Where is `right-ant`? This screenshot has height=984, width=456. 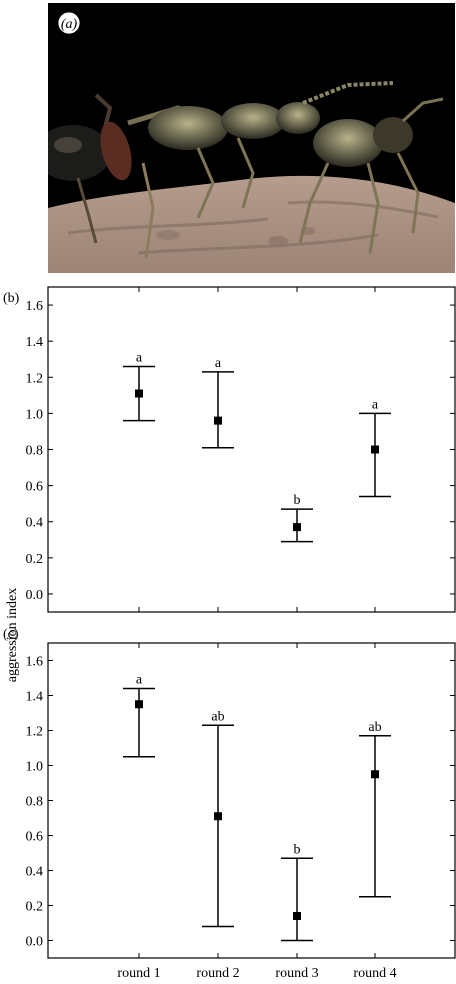
right-ant is located at coordinates (371, 175).